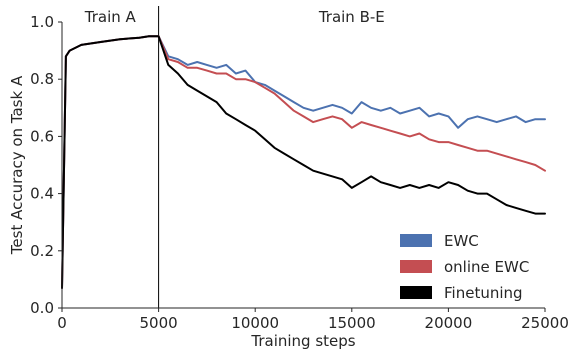 This screenshot has width=577, height=350. What do you see at coordinates (42, 251) in the screenshot?
I see `y-tick-label: 0.2` at bounding box center [42, 251].